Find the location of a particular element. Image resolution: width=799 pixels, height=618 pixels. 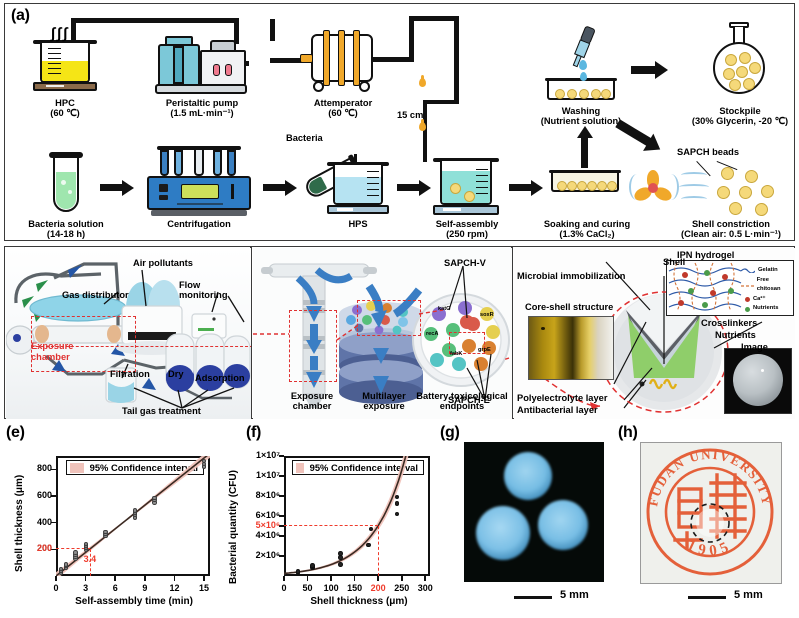

panel-a-label: (a) is located at coordinates (20, 15).